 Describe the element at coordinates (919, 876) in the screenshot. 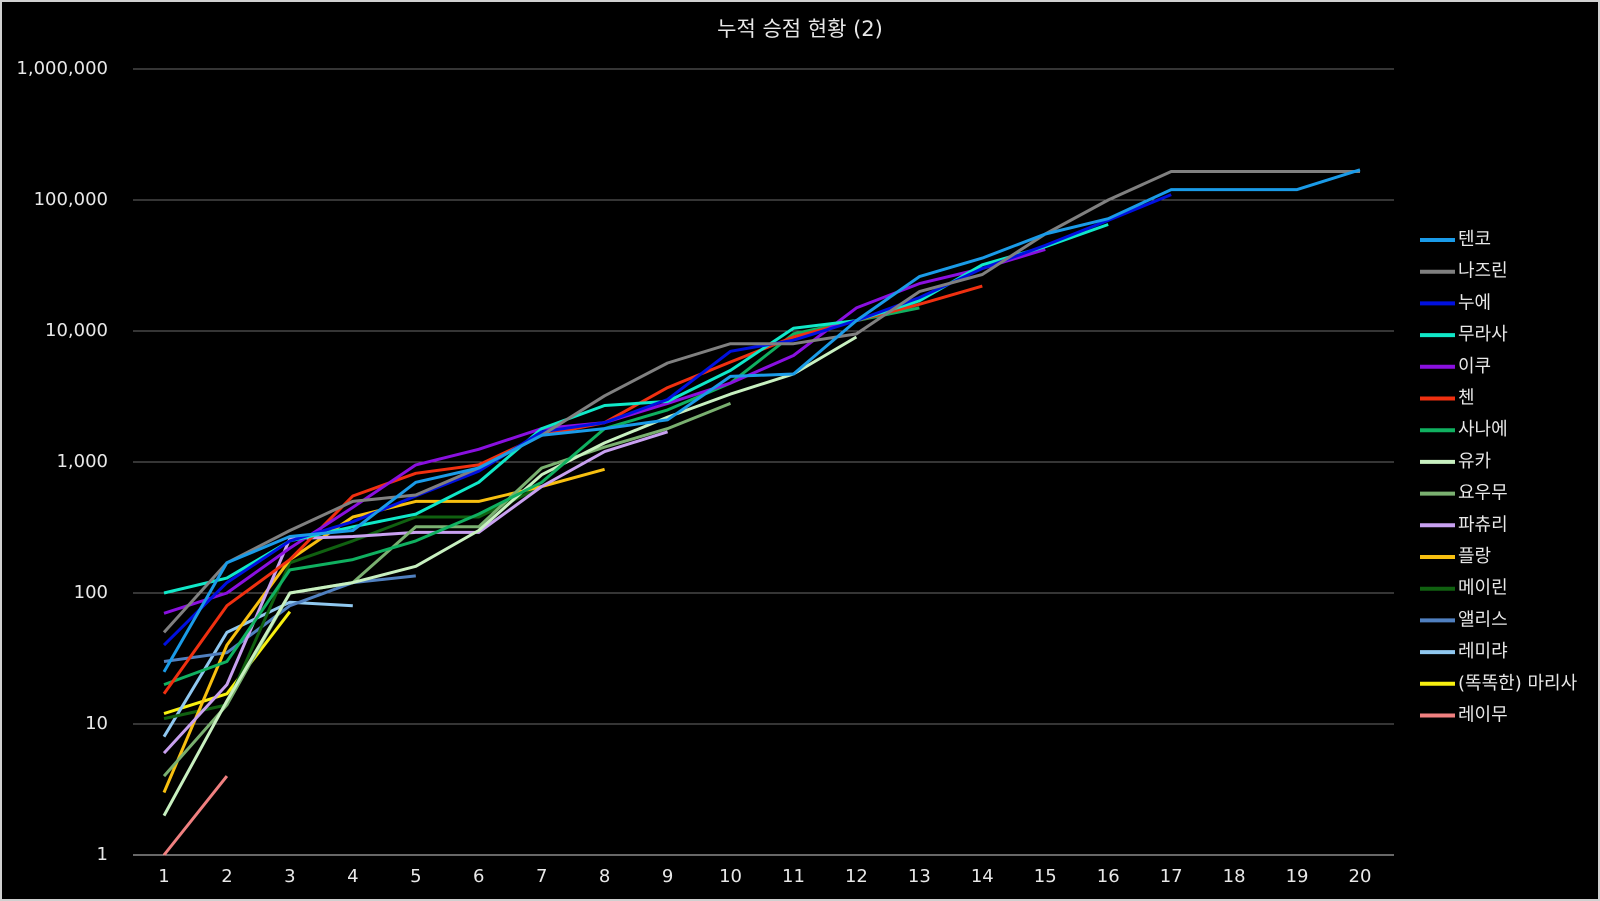

I see `x-tick-label: 13` at that location.